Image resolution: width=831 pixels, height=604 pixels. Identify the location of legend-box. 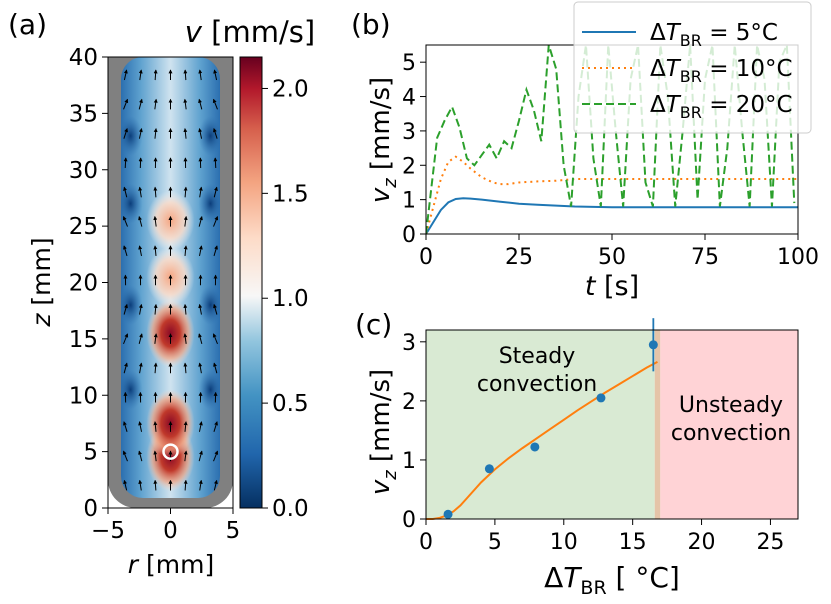
(692, 67).